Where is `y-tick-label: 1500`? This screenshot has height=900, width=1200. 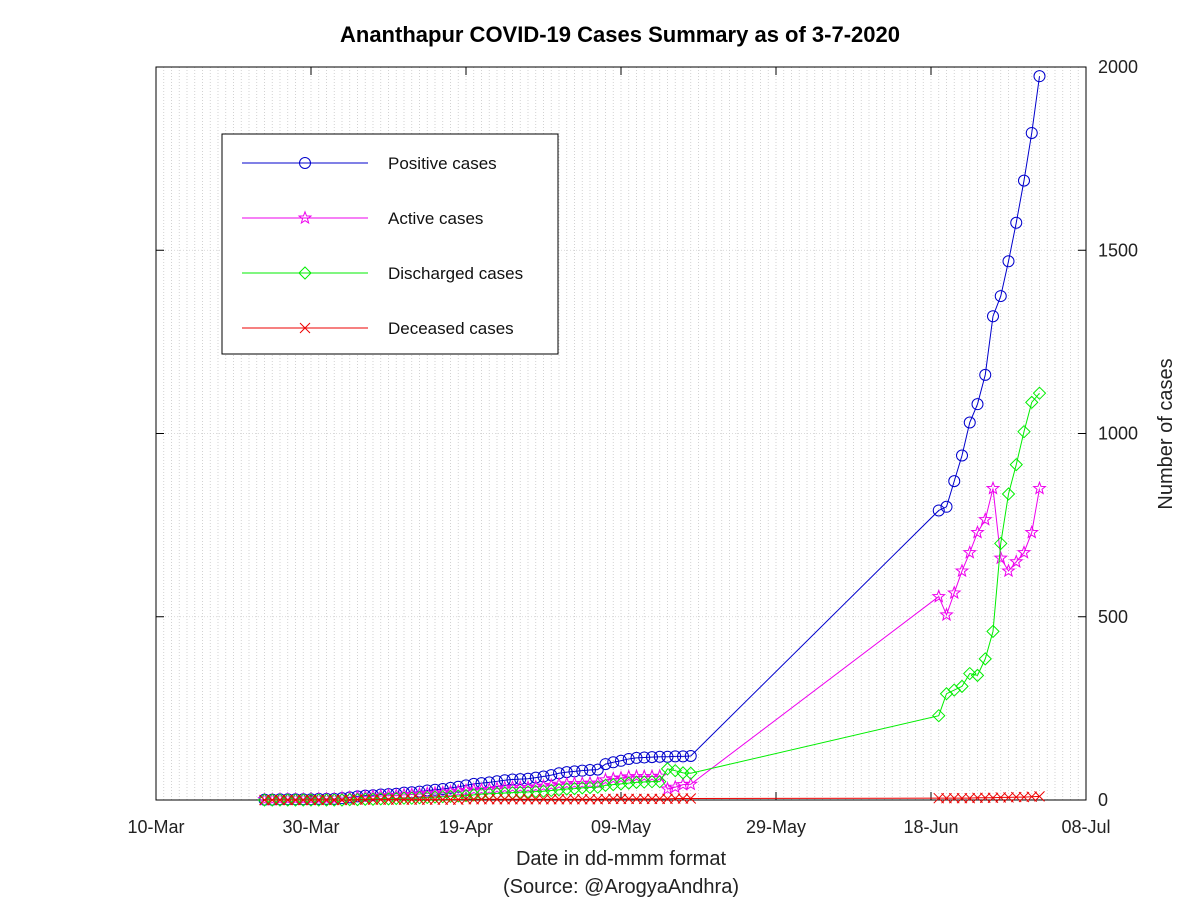
y-tick-label: 1500 is located at coordinates (1118, 250).